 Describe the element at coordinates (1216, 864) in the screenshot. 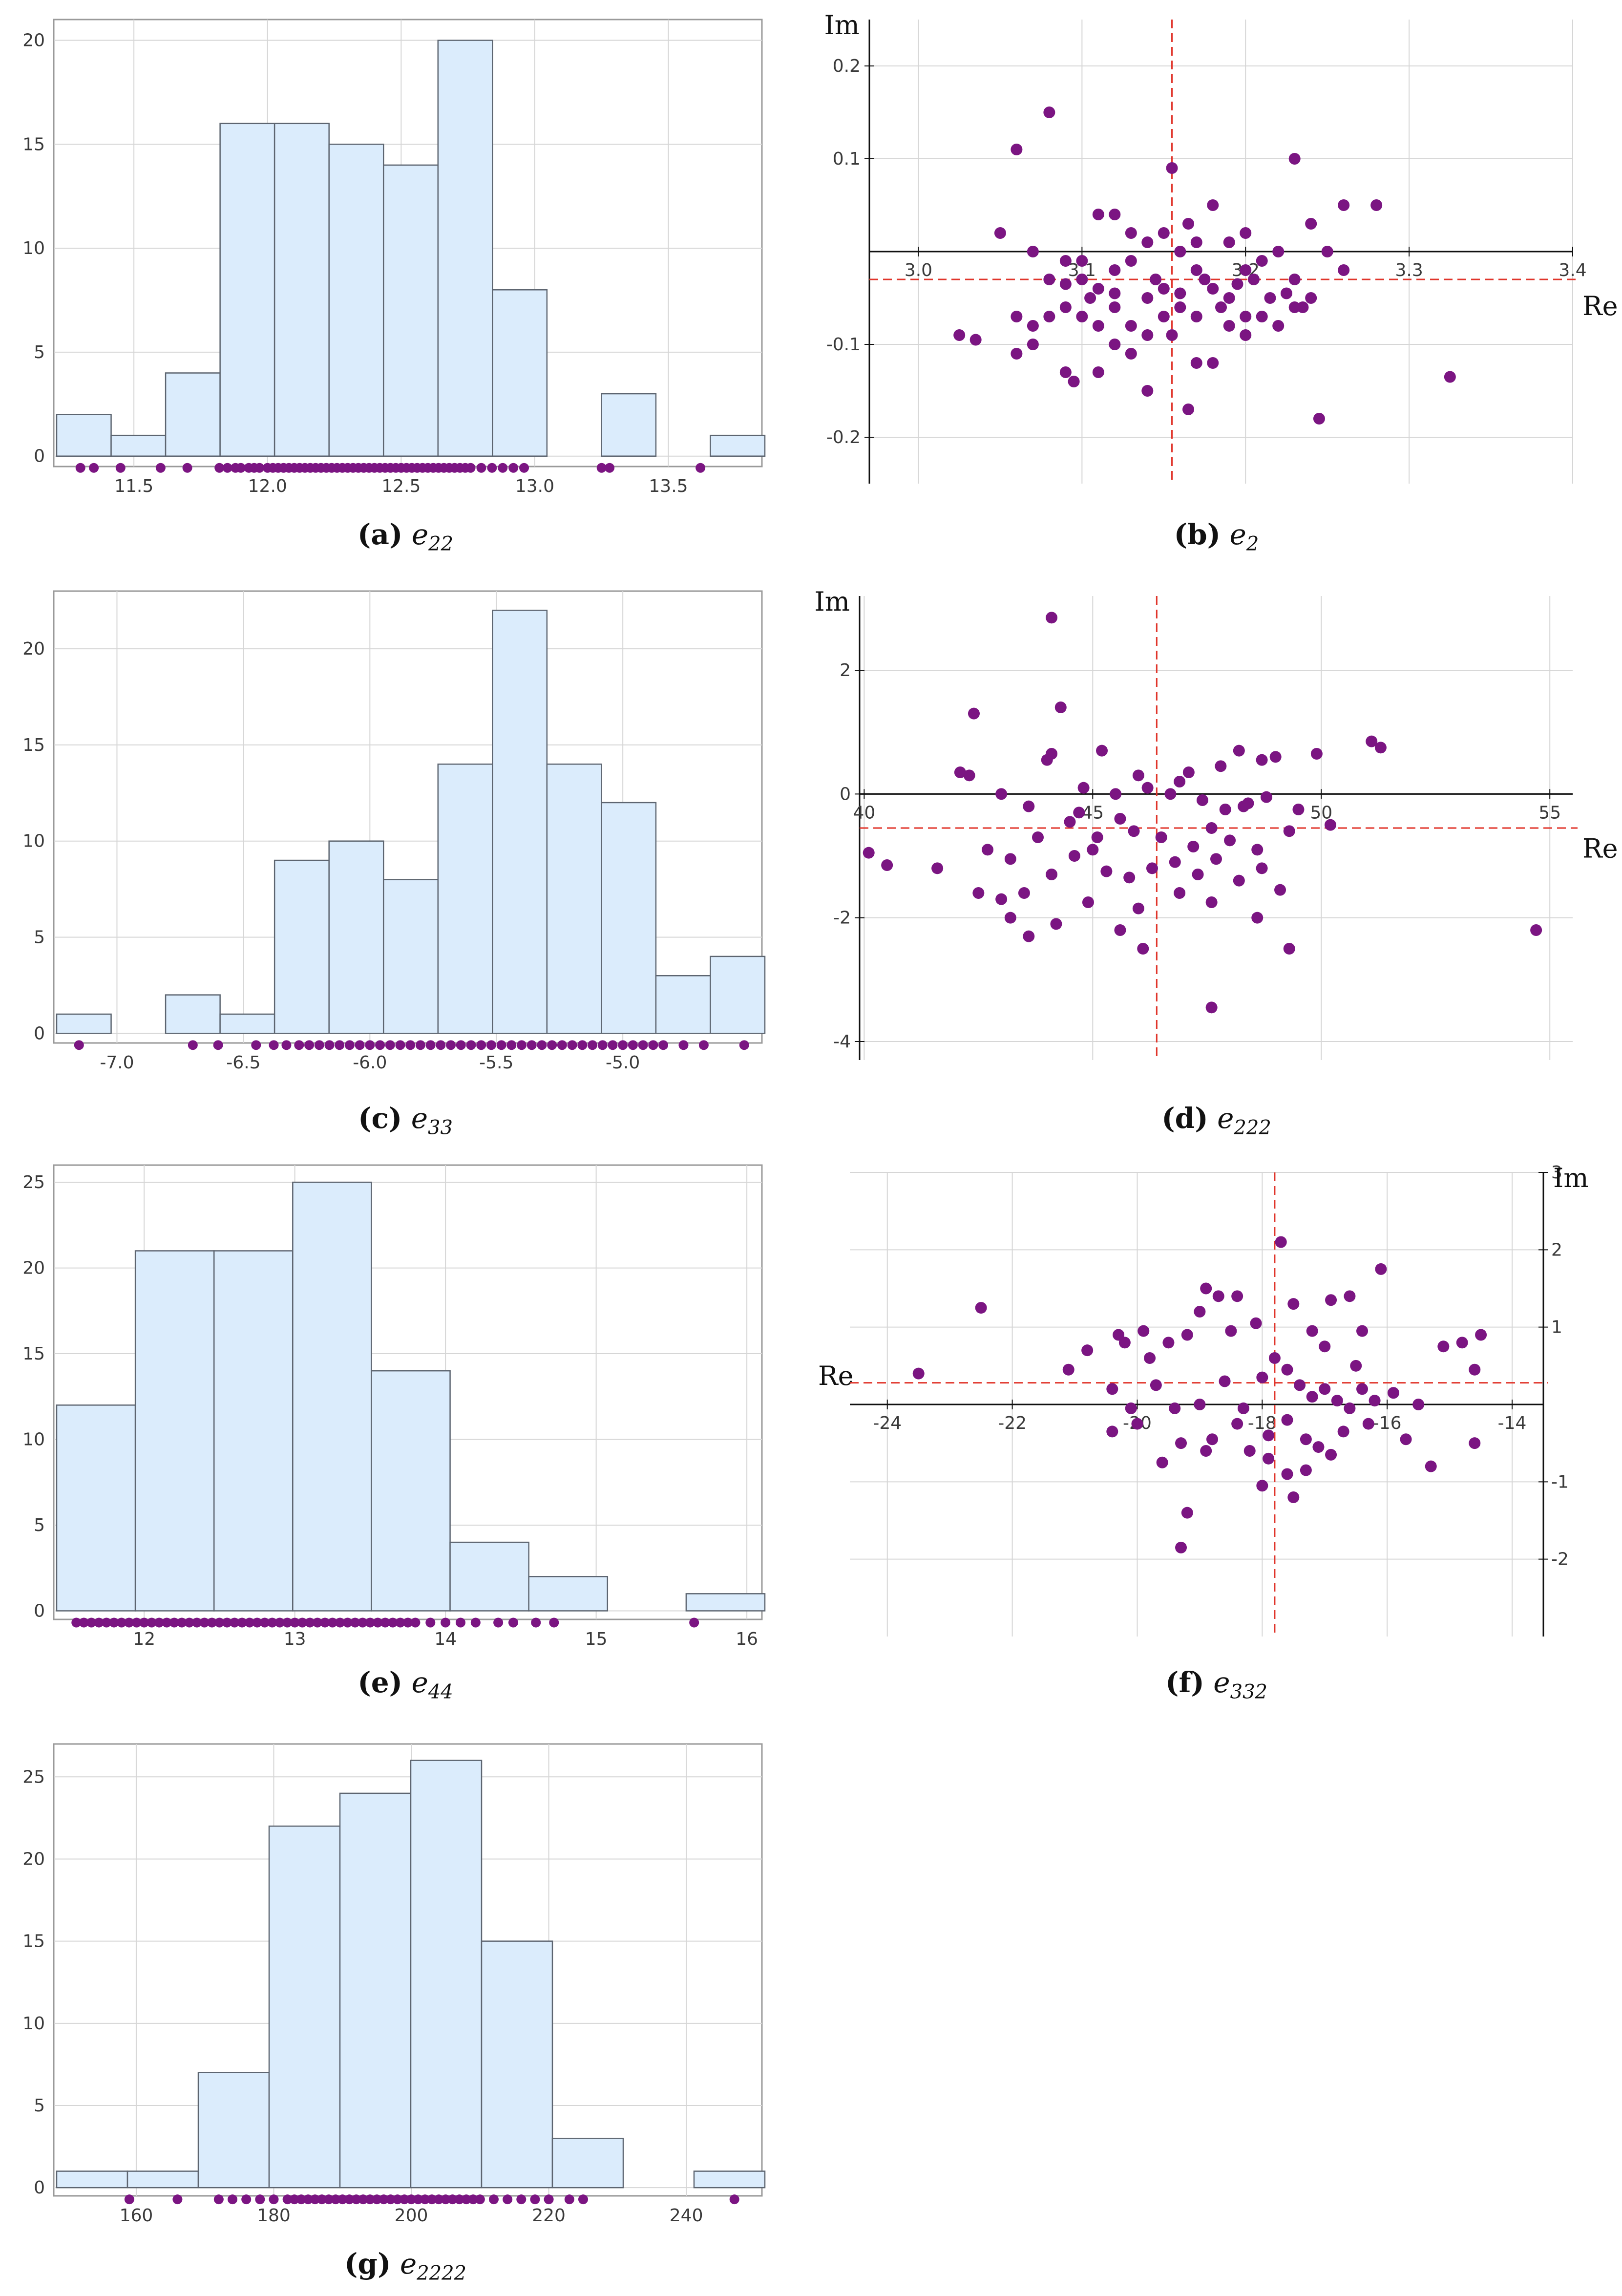

I see `panel-d: 40 45 50 55 2 0 -2 -4 Im Re (d) e222` at that location.